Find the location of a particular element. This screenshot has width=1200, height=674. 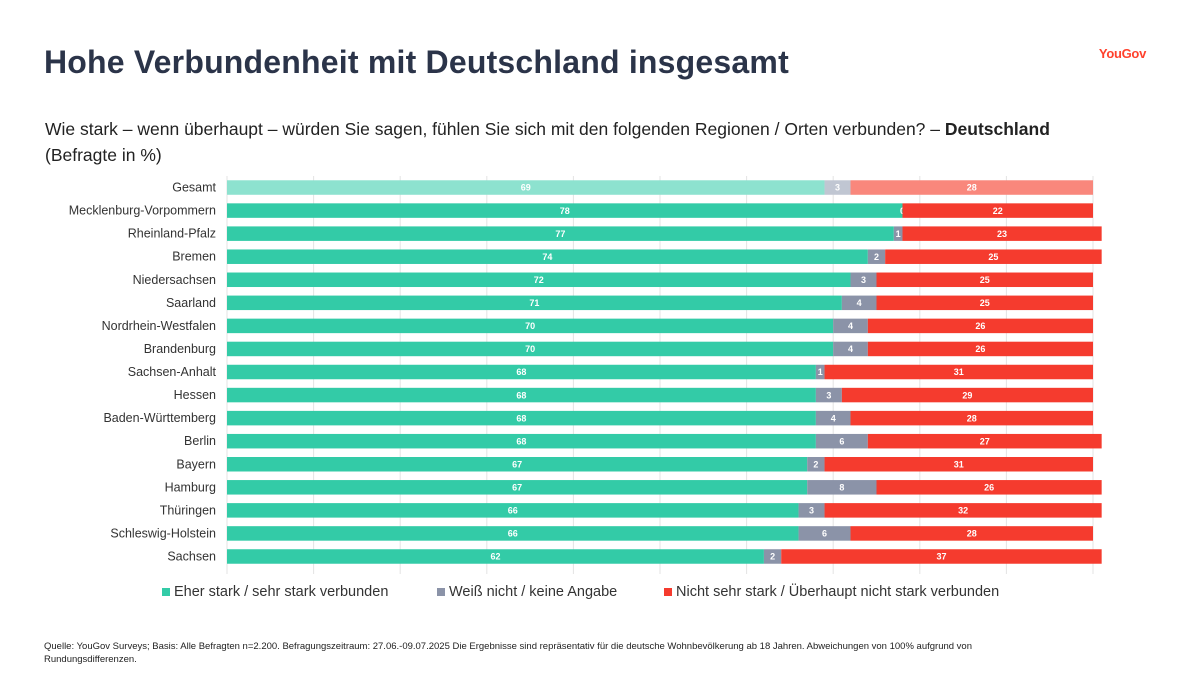

legend-swatch-strong is located at coordinates (166, 592).